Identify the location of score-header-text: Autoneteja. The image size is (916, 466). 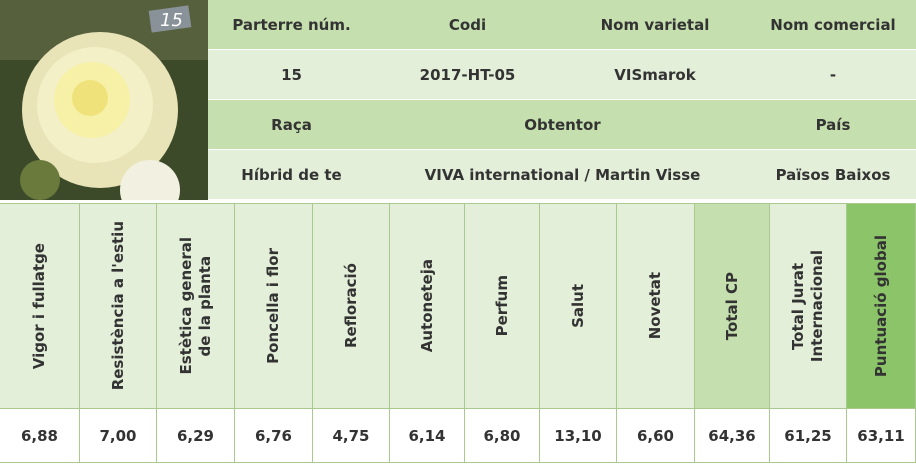
(427, 305).